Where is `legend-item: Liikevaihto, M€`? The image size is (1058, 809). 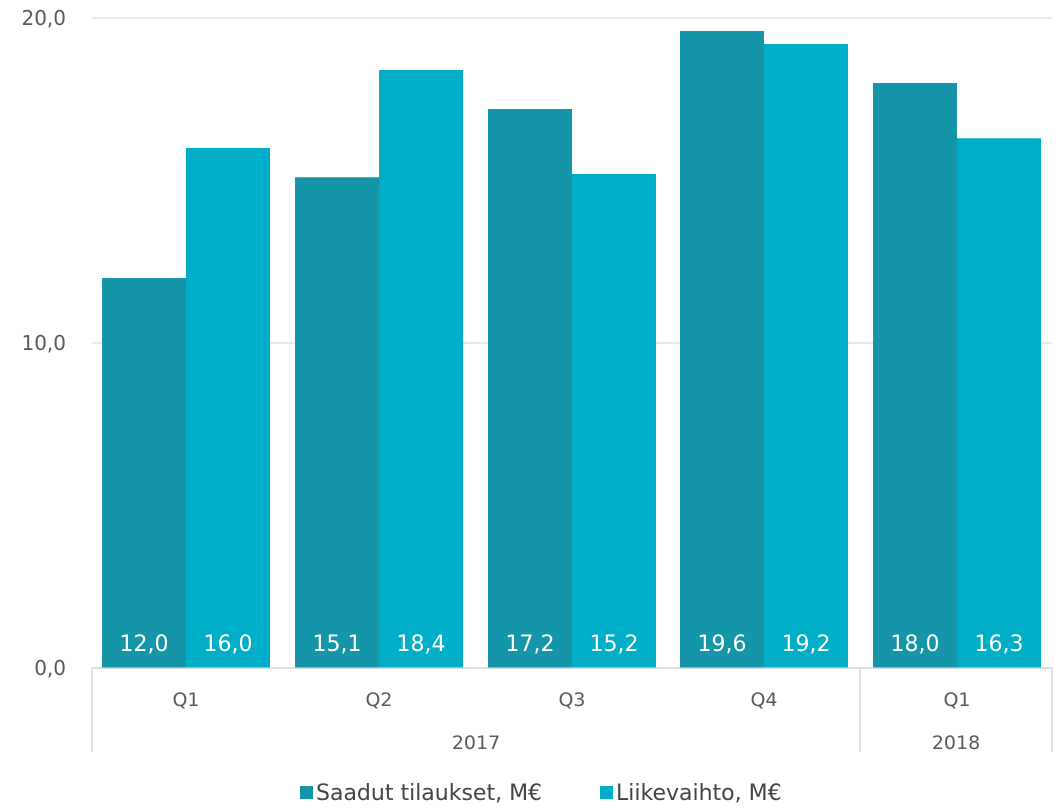 legend-item: Liikevaihto, M€ is located at coordinates (691, 793).